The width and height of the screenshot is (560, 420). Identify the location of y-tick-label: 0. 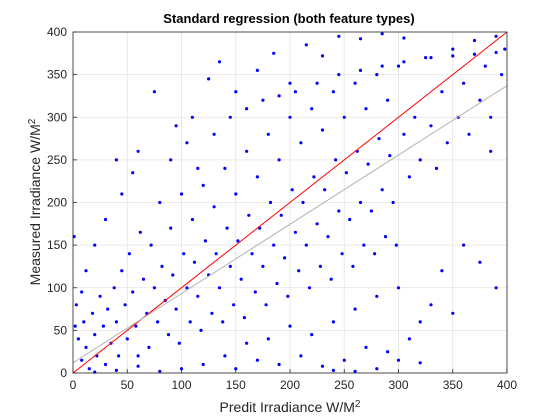
(63, 373).